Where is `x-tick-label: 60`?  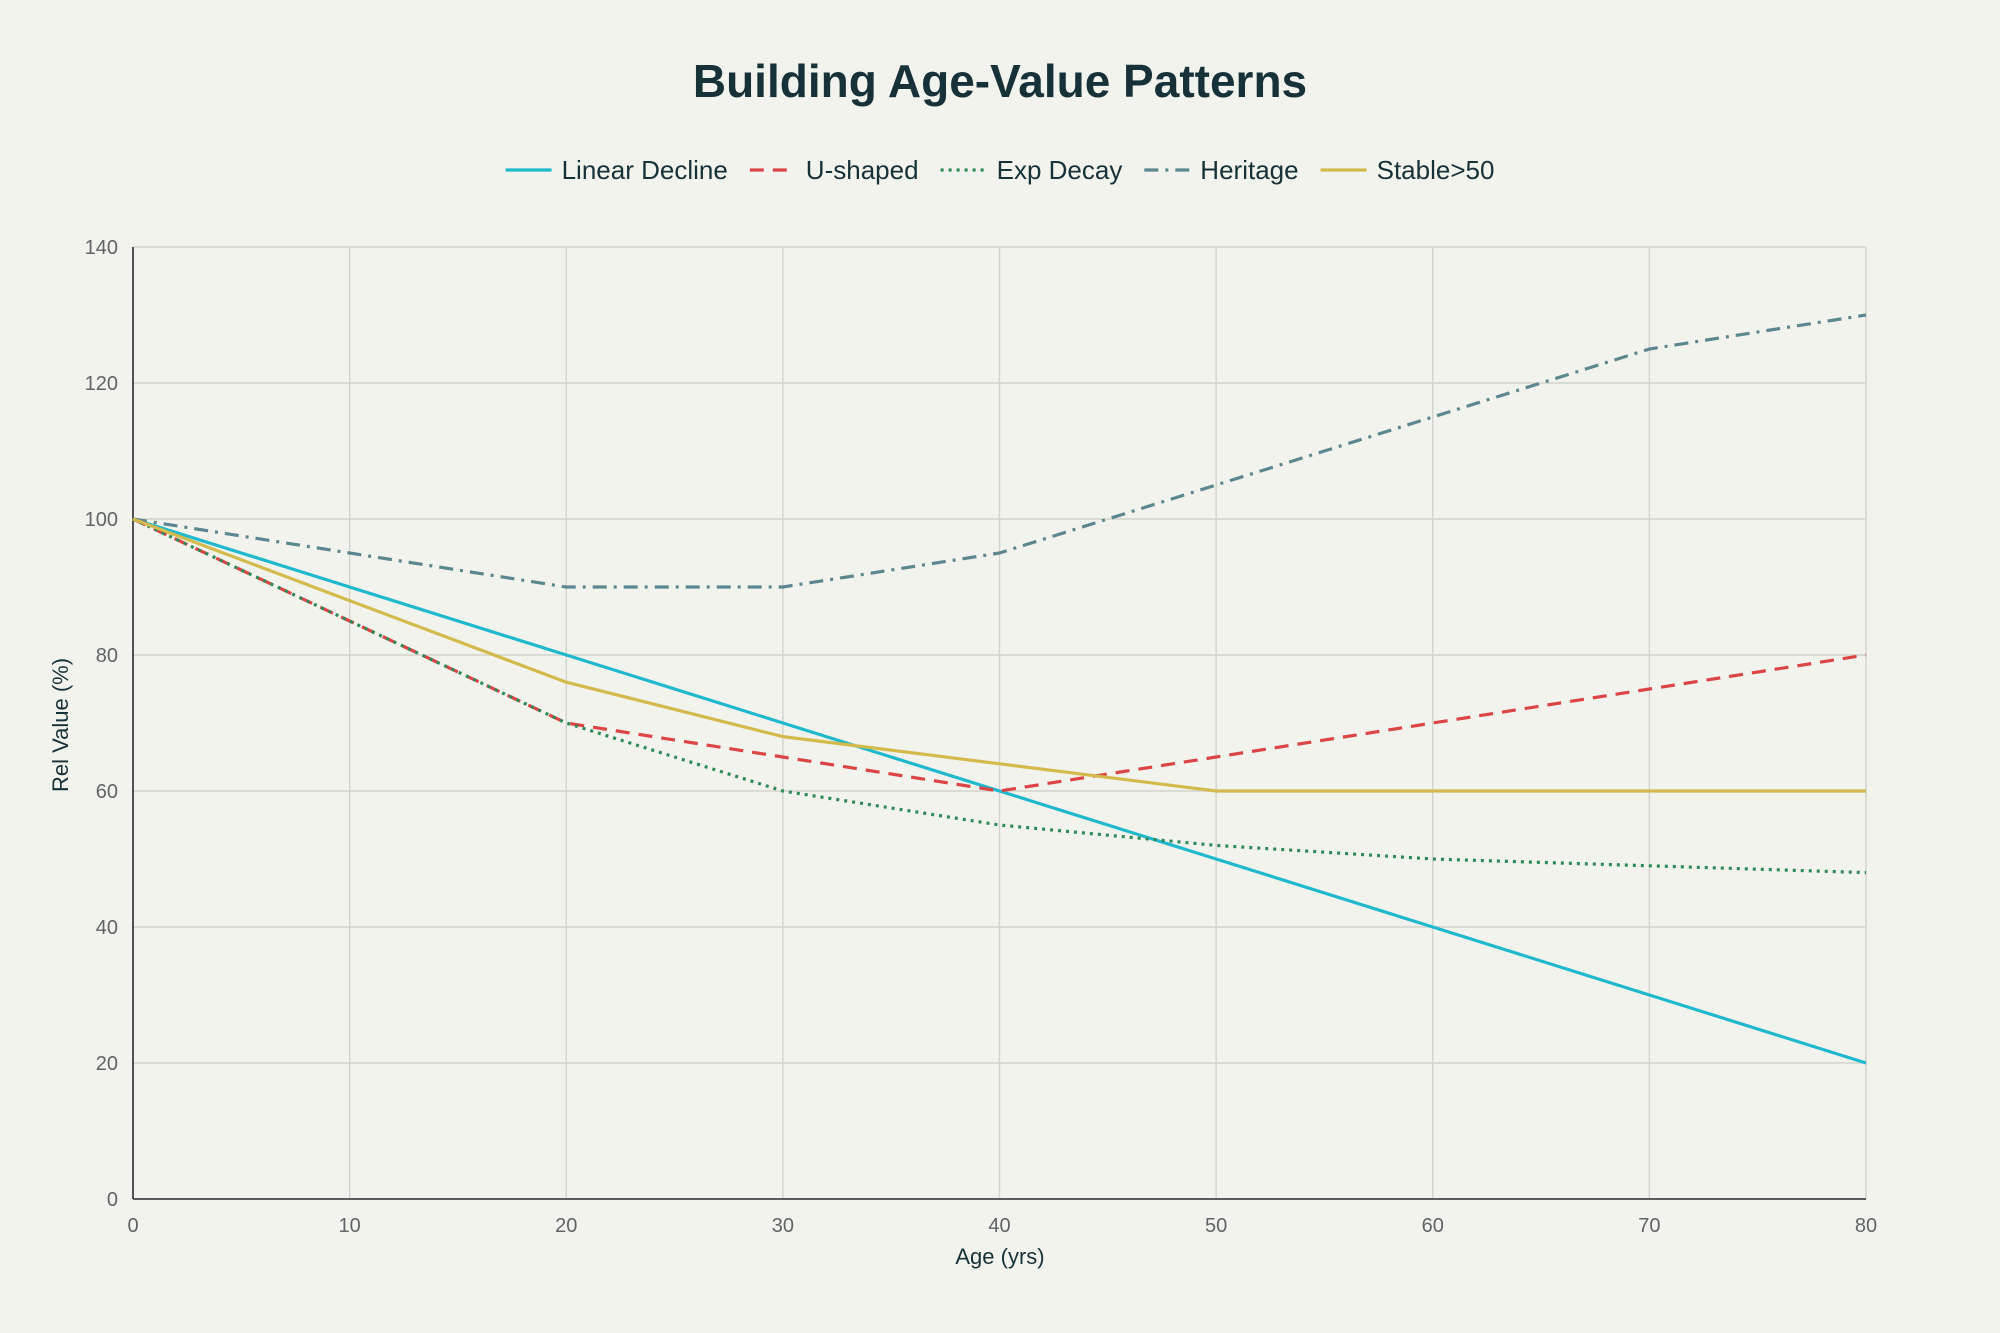 x-tick-label: 60 is located at coordinates (1433, 1226).